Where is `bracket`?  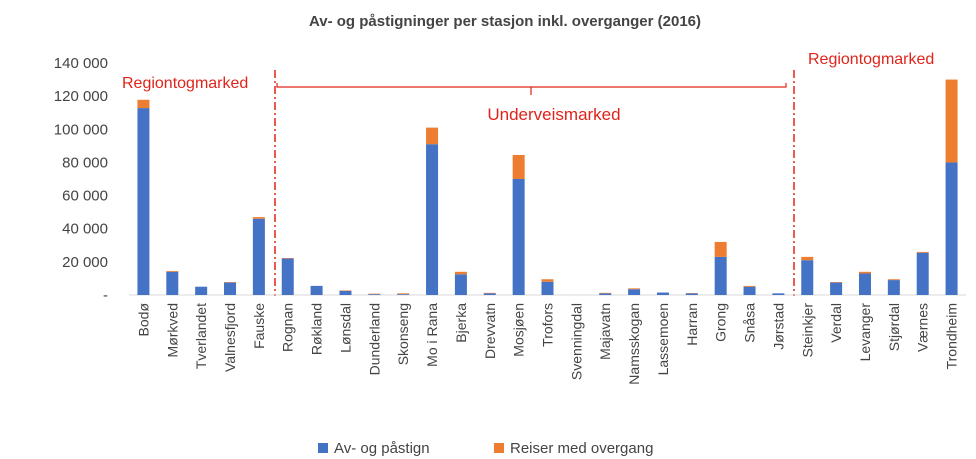 bracket is located at coordinates (531, 89).